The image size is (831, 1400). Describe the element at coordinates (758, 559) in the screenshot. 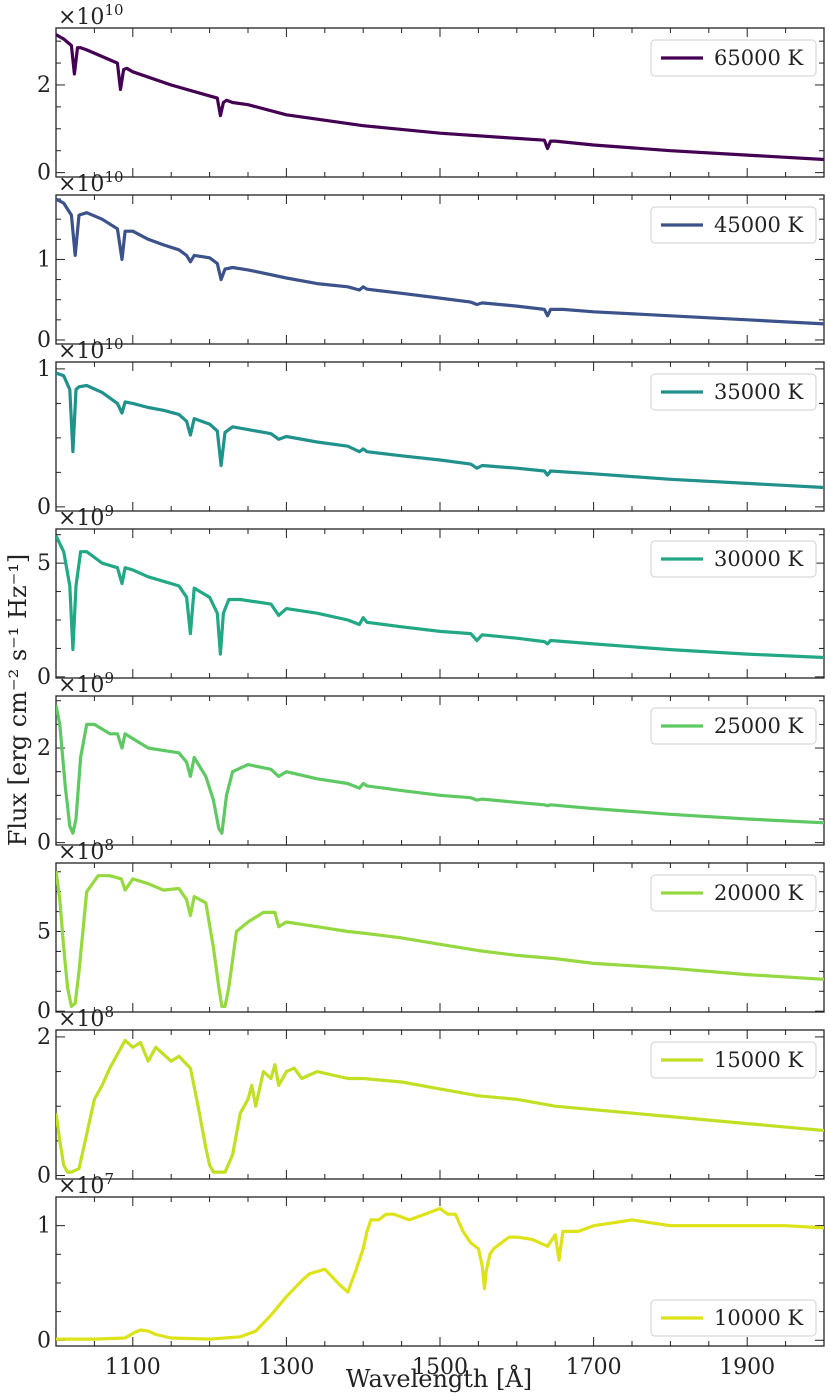

I see `legend-label: 30000 K` at that location.